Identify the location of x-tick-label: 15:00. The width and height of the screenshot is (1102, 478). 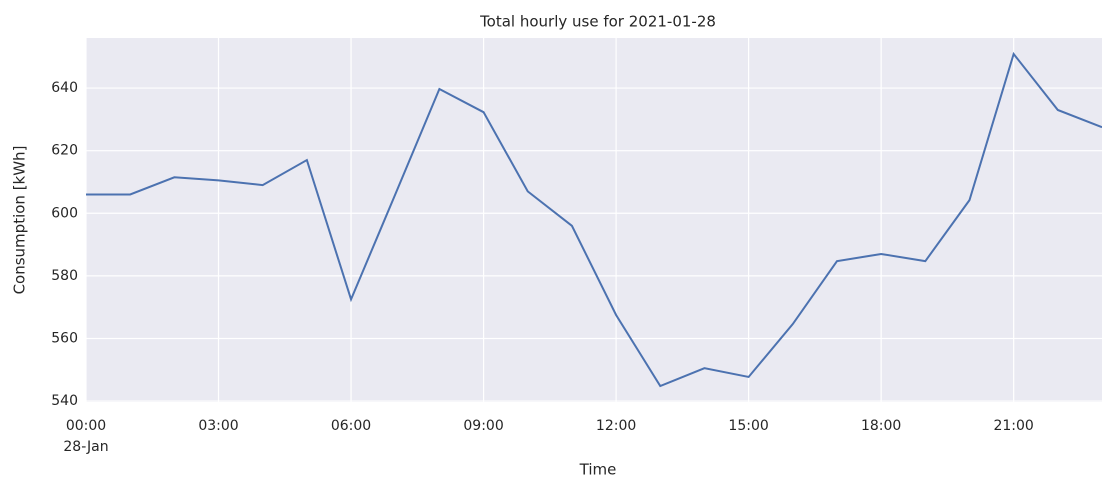
(748, 426).